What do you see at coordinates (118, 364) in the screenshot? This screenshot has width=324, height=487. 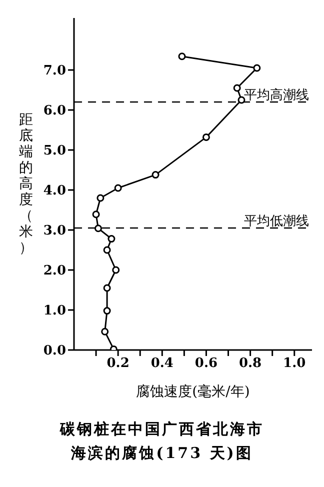 I see `x-tick-label: 0.2` at bounding box center [118, 364].